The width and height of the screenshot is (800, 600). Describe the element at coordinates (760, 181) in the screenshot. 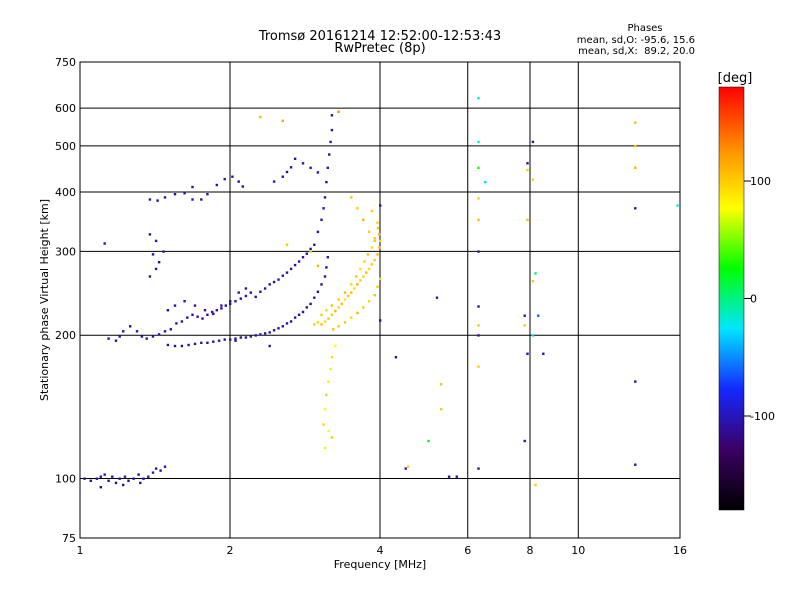

I see `colorbar-tick-label: 100` at that location.